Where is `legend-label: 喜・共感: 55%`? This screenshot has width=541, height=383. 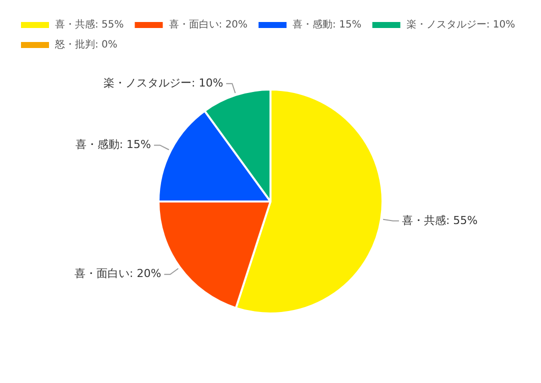 legend-label: 喜・共感: 55% is located at coordinates (89, 24).